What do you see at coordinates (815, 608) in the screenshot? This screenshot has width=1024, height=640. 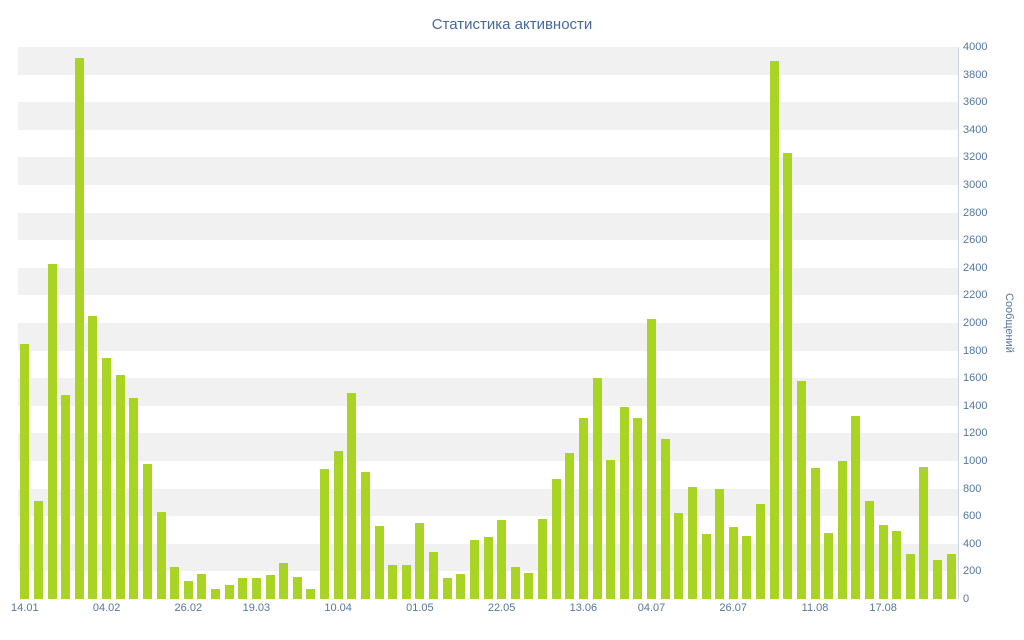 I see `x-axis-tick-label: 11.08` at bounding box center [815, 608].